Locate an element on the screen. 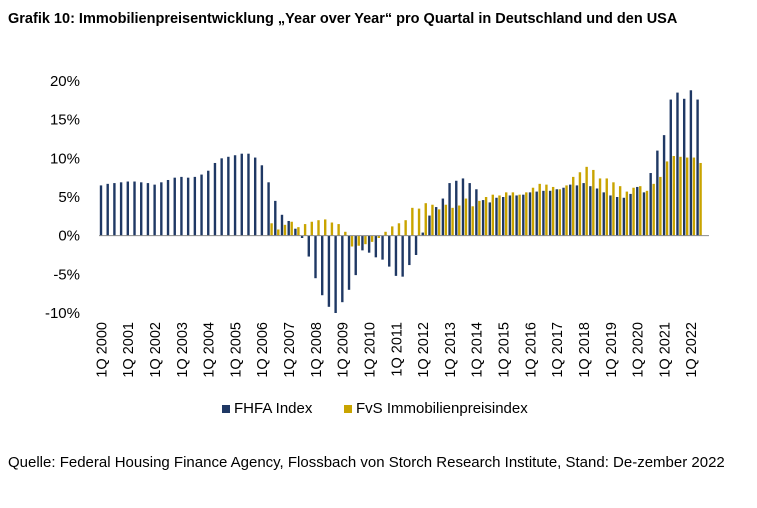  x-tick-label: 1Q 2001 is located at coordinates (129, 350).